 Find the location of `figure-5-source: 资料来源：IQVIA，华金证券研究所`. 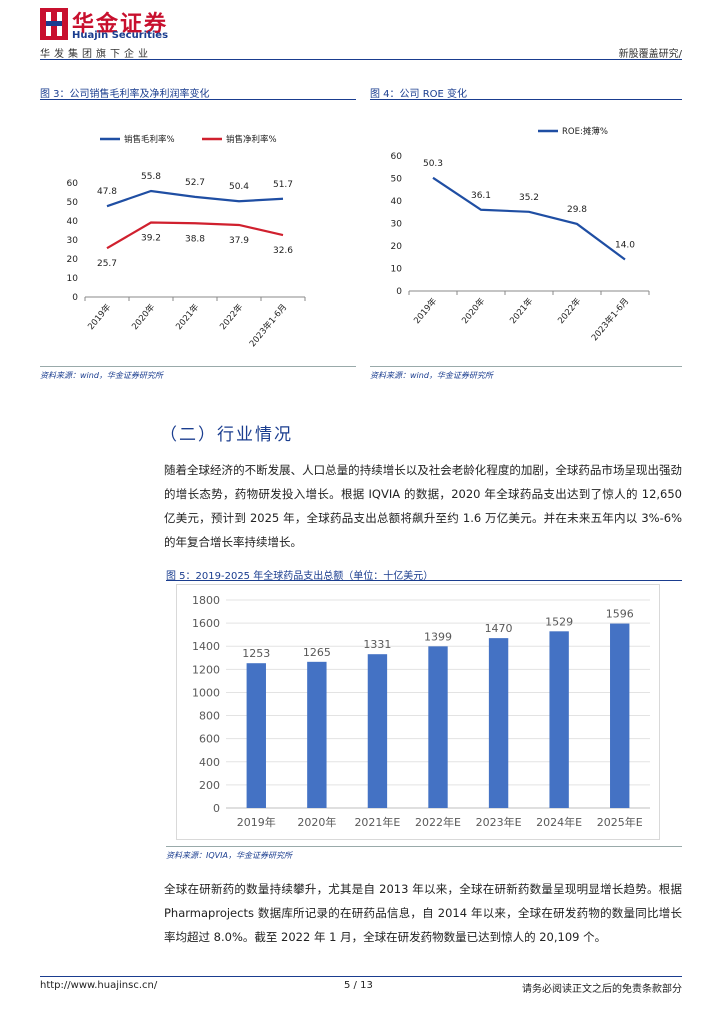

figure-5-source: 资料来源：IQVIA，华金证券研究所 is located at coordinates (229, 855).